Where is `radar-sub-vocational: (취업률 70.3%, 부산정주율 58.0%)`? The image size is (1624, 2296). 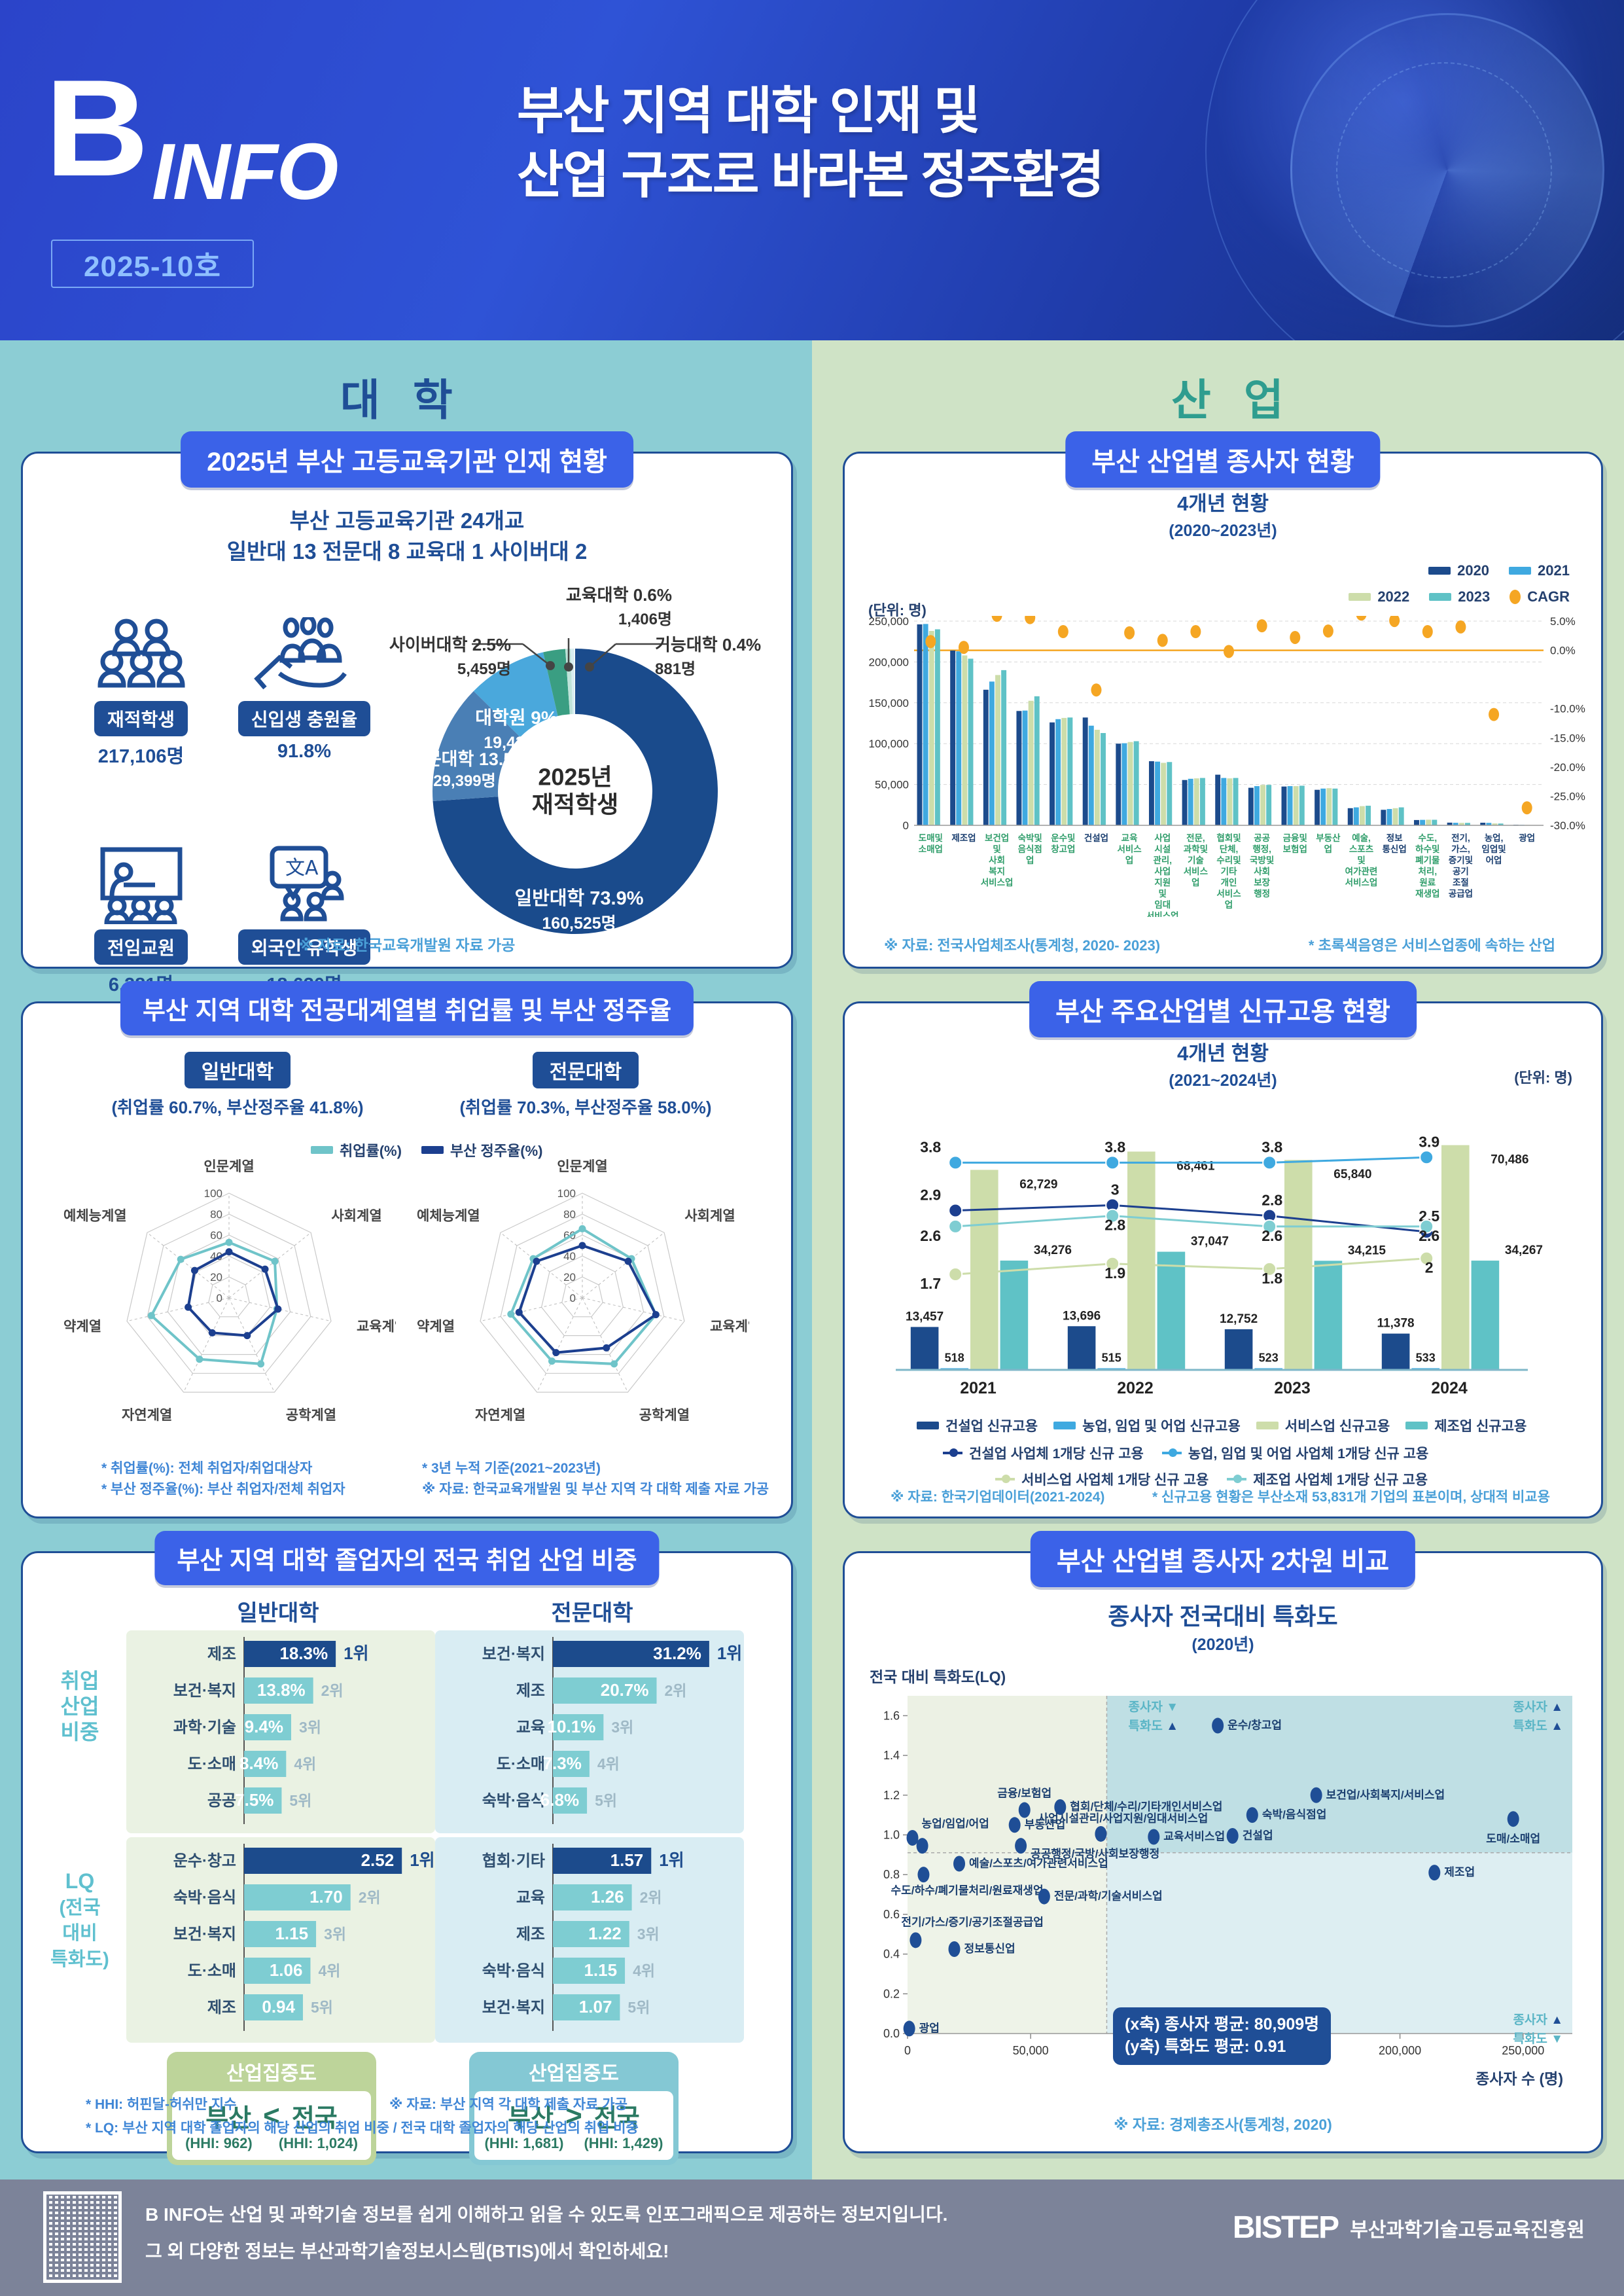
radar-sub-vocational: (취업률 70.3%, 부산정주율 58.0%) is located at coordinates (585, 1107).